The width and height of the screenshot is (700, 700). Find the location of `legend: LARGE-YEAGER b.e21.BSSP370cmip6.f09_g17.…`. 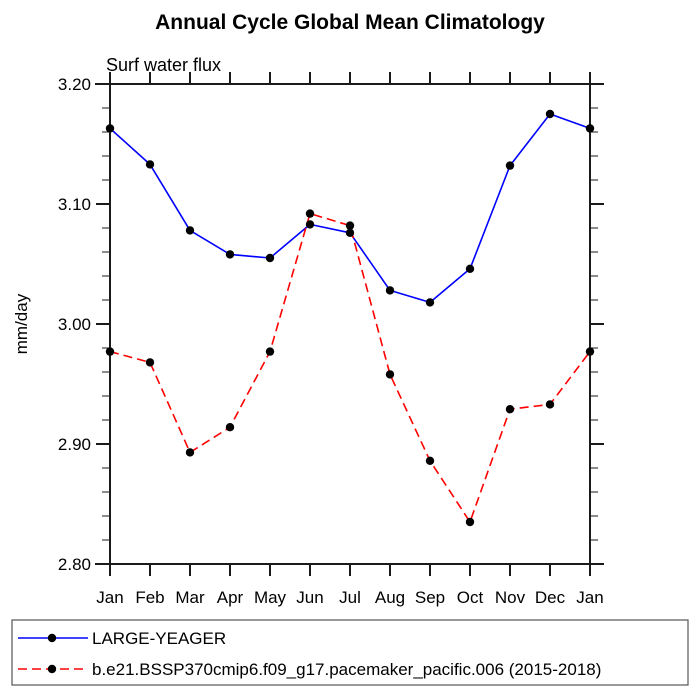

legend: LARGE-YEAGER b.e21.BSSP370cmip6.f09_g17.… is located at coordinates (350, 652).